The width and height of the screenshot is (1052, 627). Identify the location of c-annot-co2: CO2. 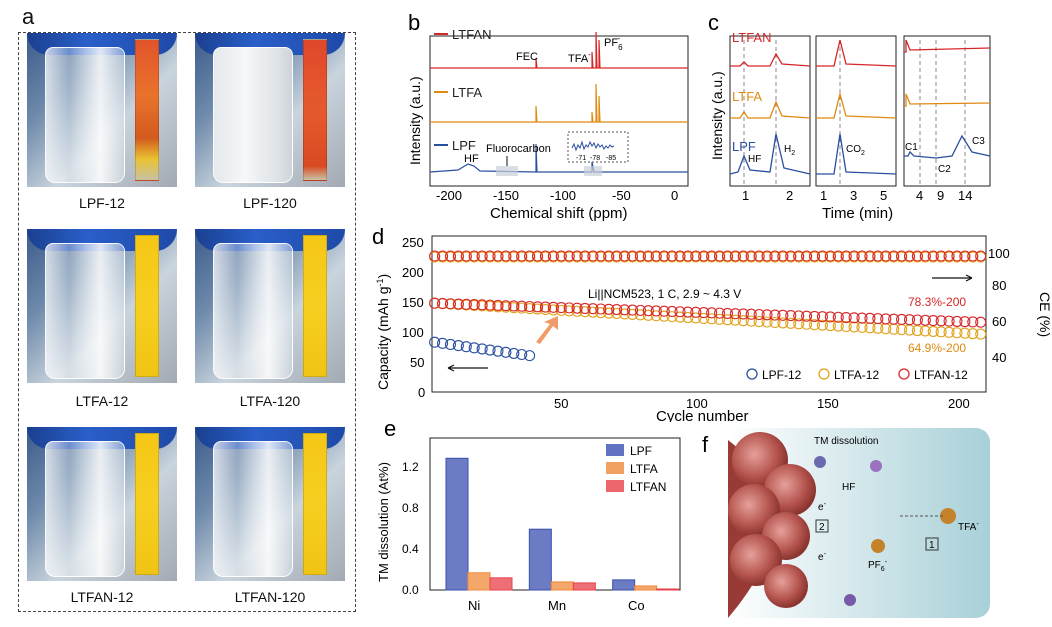
(855, 150).